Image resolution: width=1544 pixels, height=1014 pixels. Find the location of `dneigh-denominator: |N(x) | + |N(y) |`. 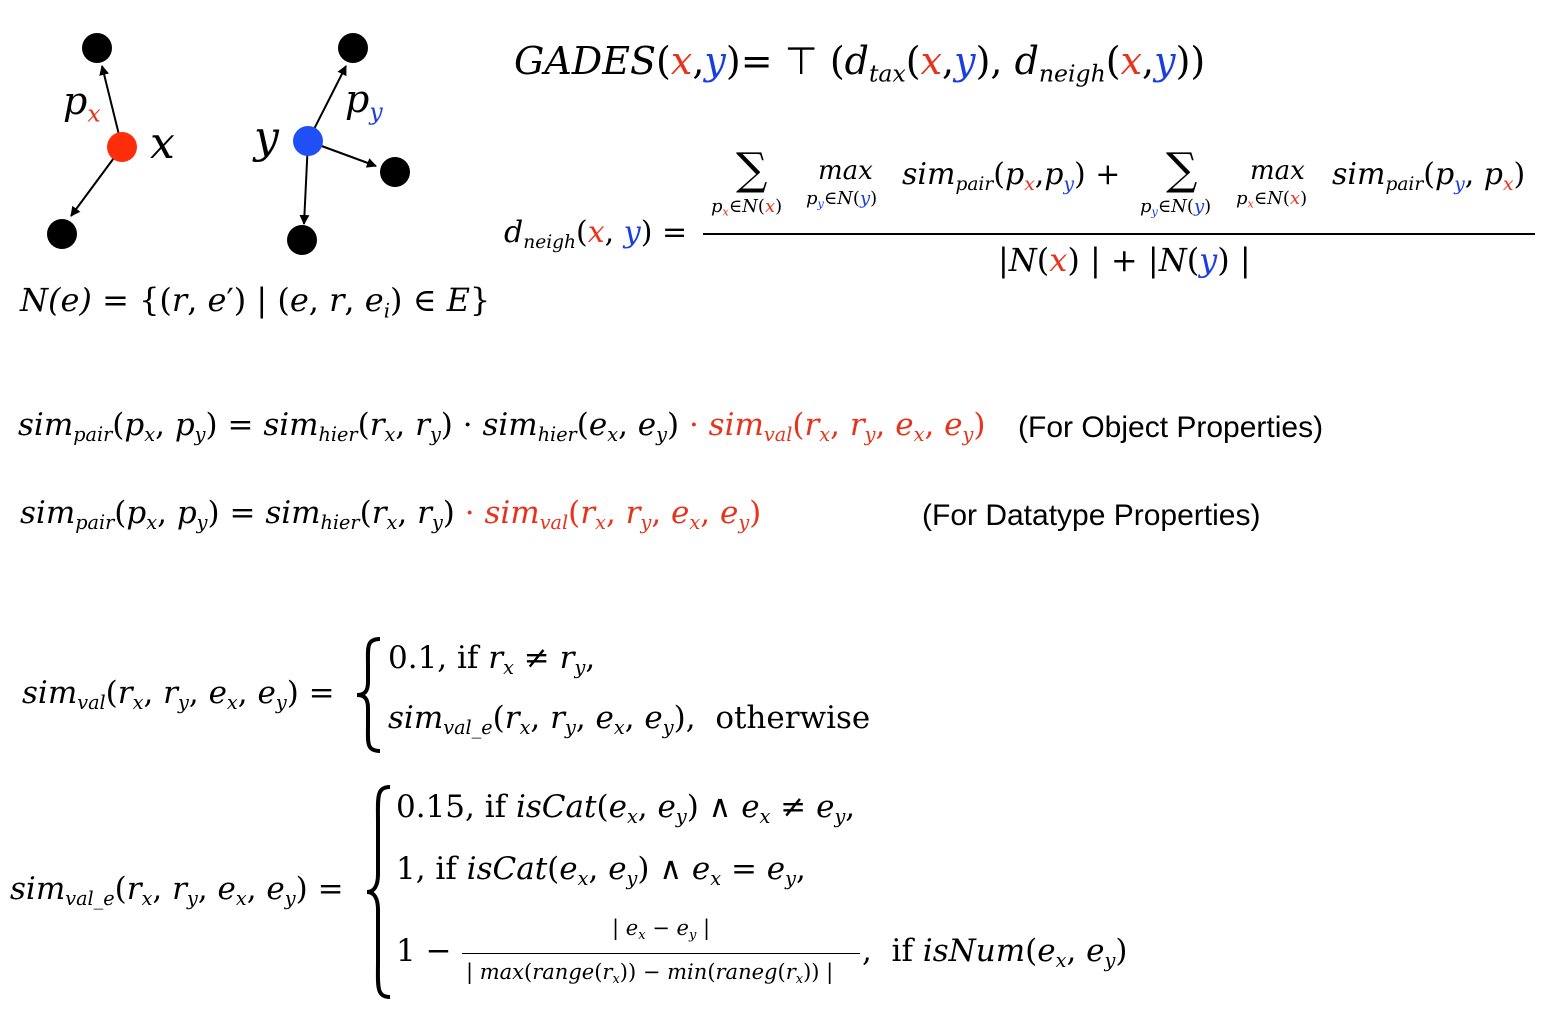

dneigh-denominator: |N(x) | + |N(y) | is located at coordinates (1124, 260).